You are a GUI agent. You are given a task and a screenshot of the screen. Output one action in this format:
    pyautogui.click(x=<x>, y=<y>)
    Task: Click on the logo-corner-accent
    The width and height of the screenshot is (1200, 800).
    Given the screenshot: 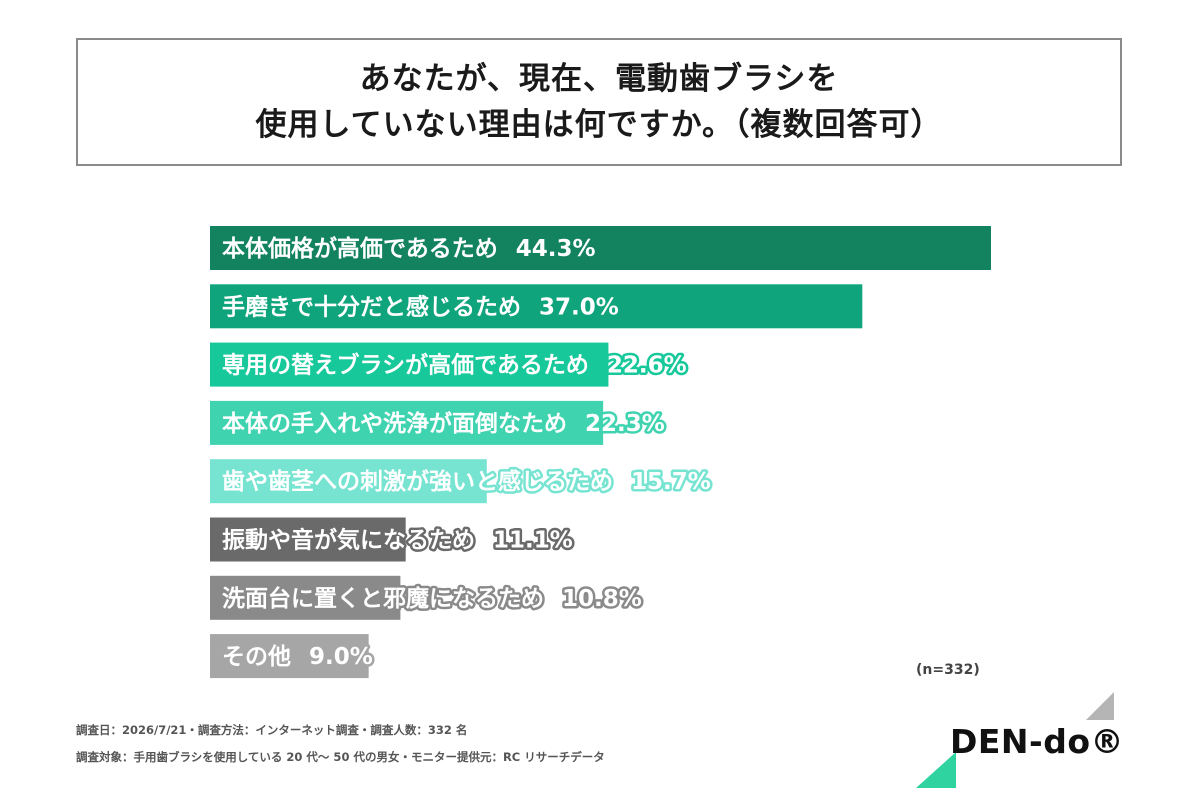 What is the action you would take?
    pyautogui.click(x=936, y=770)
    